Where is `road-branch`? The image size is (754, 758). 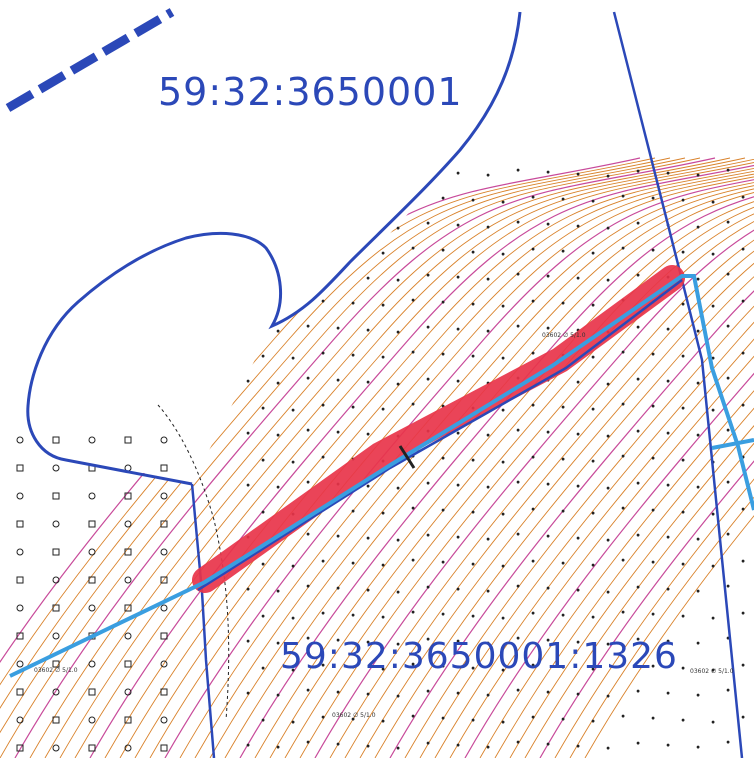
road-branch is located at coordinates (732, 444).